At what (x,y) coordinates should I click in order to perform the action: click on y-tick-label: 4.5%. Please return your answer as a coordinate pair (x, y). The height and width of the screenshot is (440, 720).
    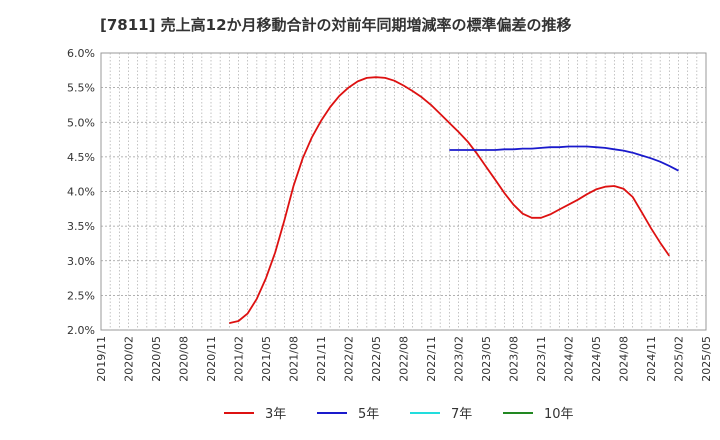
    Looking at the image, I should click on (81, 157).